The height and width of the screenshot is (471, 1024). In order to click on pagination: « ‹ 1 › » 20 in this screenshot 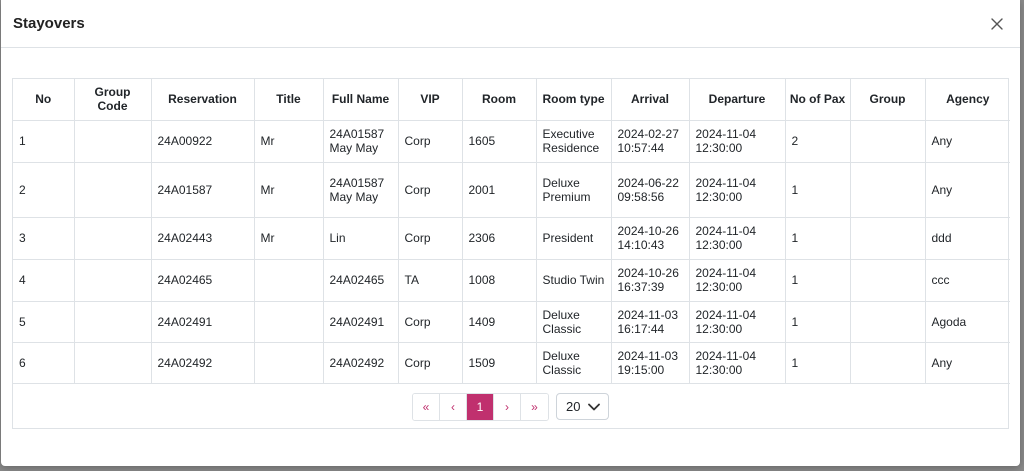, I will do `click(510, 406)`.